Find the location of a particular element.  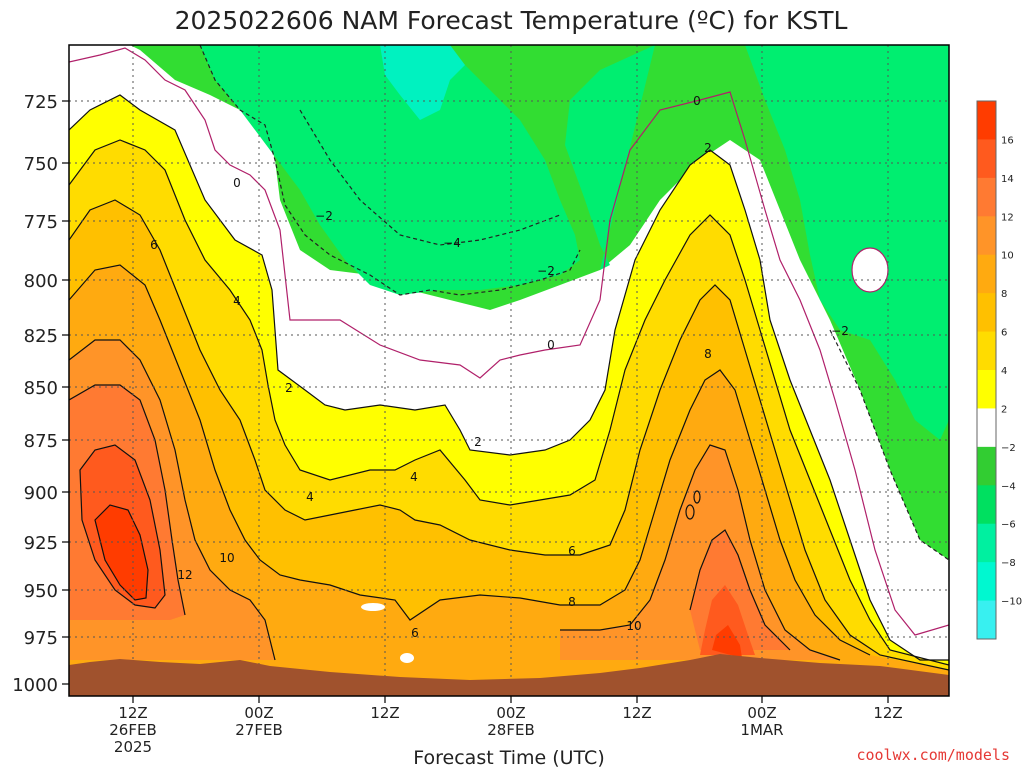

contour-value-label: 12 is located at coordinates (184, 575).